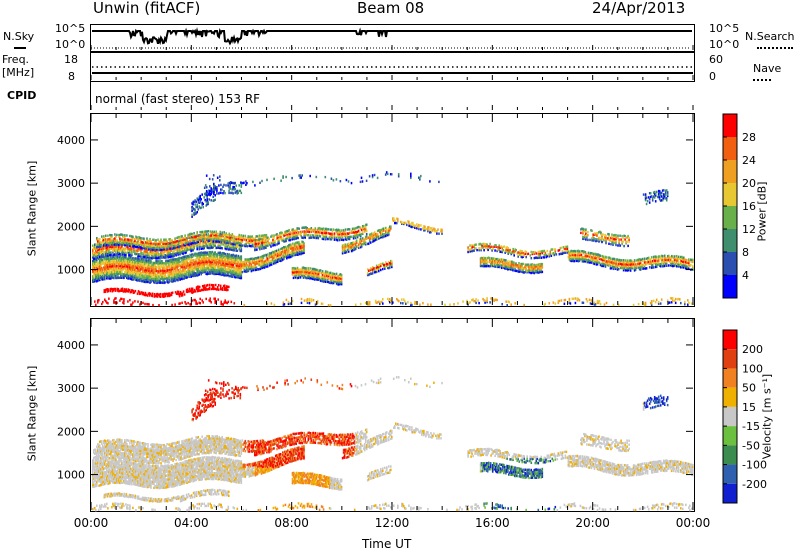 Image resolution: width=800 pixels, height=554 pixels. Describe the element at coordinates (716, 59) in the screenshot. I see `nave-tick-top: 60` at that location.